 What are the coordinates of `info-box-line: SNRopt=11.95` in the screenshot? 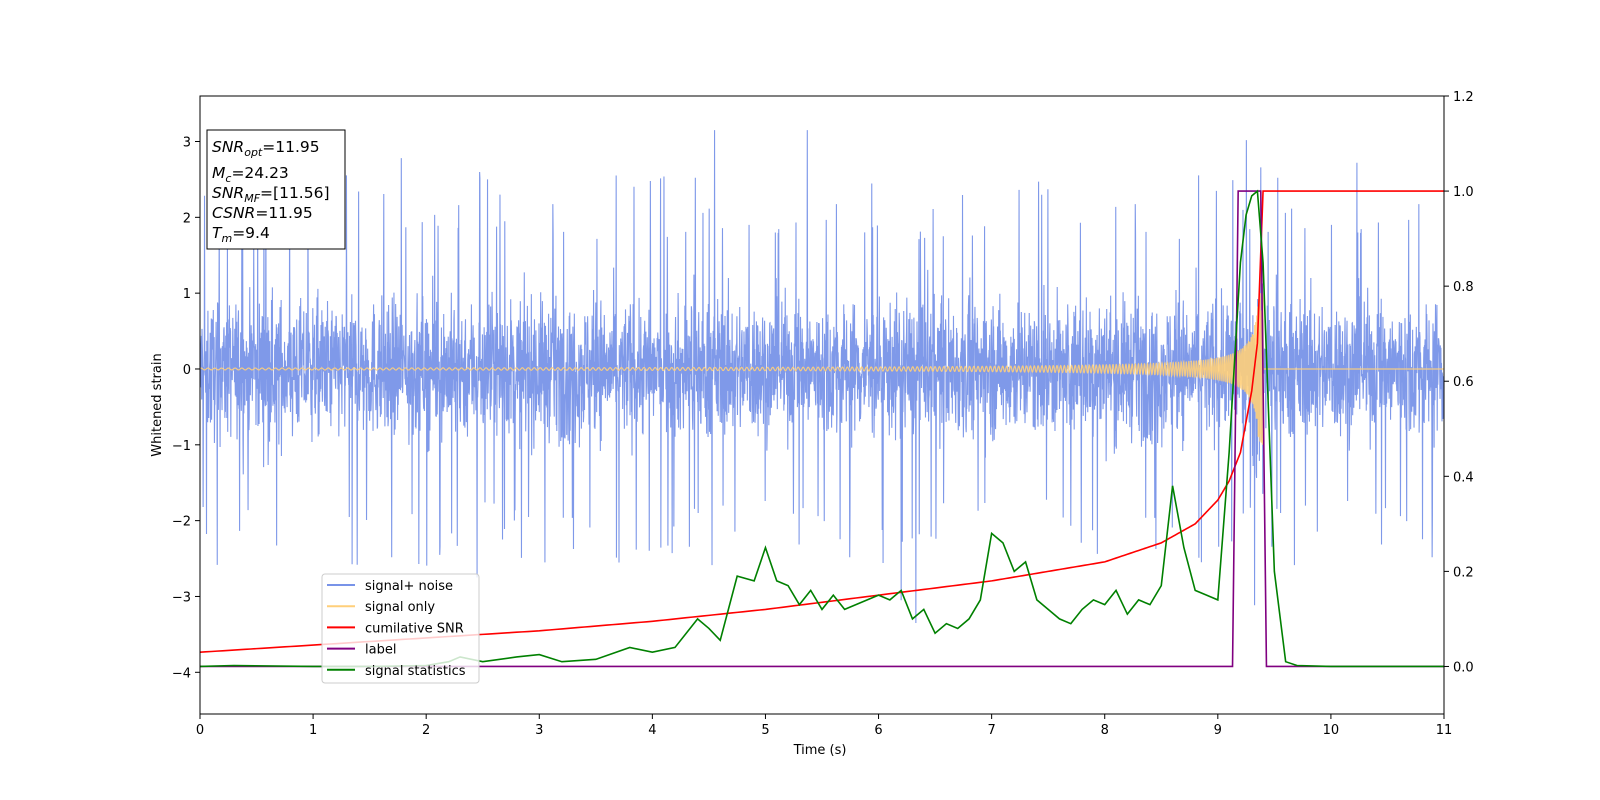 It's located at (266, 148).